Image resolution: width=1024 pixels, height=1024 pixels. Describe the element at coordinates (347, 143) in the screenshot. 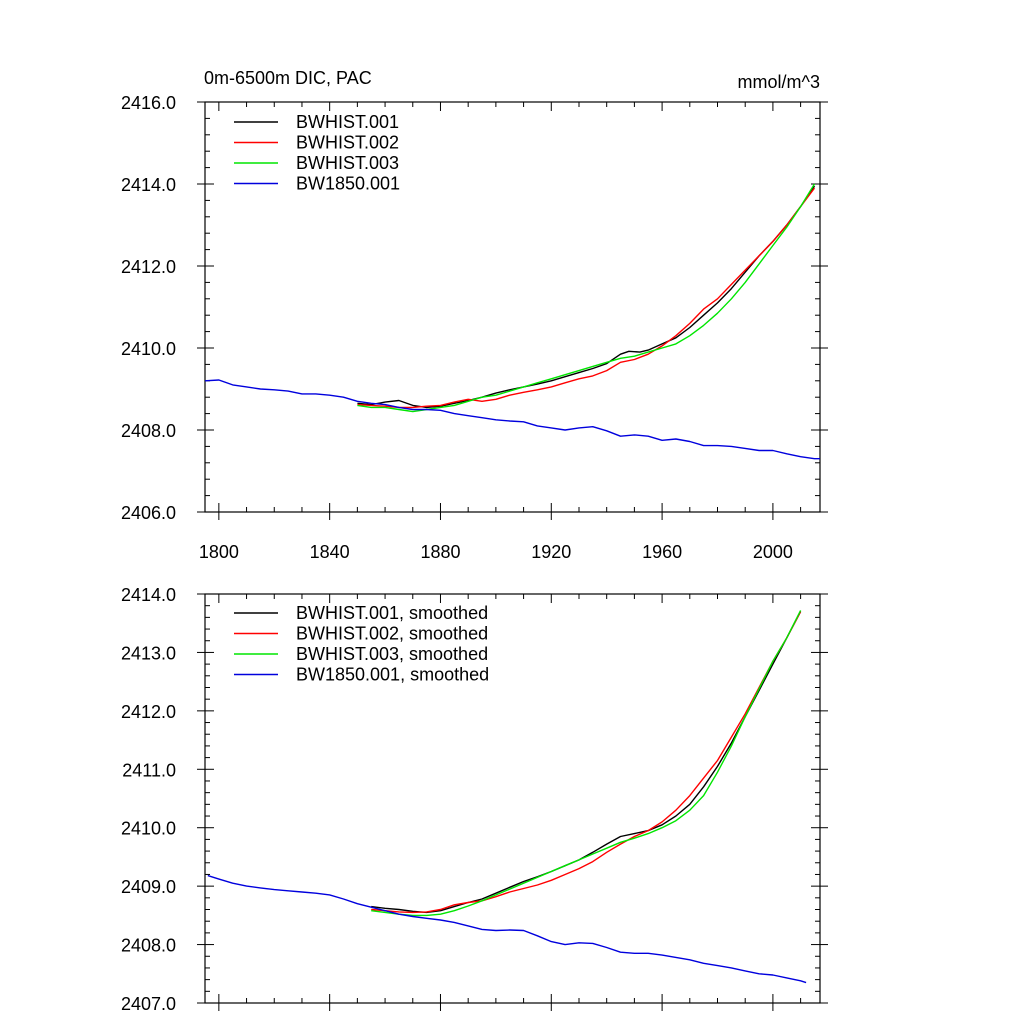

I see `legend-label: BWHIST.002` at that location.